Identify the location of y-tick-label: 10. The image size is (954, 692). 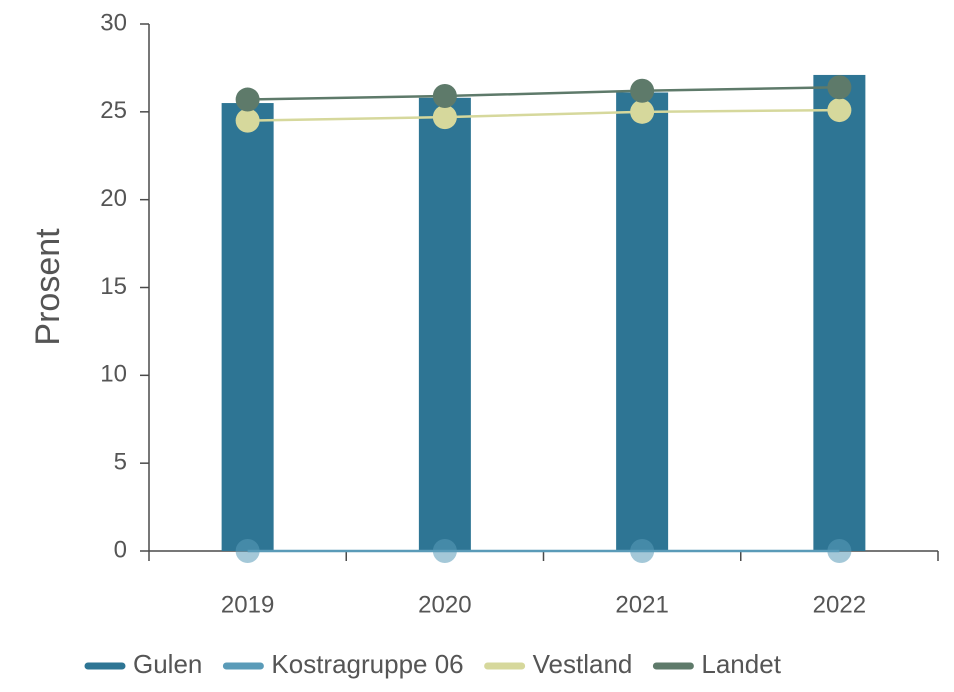
(113, 374).